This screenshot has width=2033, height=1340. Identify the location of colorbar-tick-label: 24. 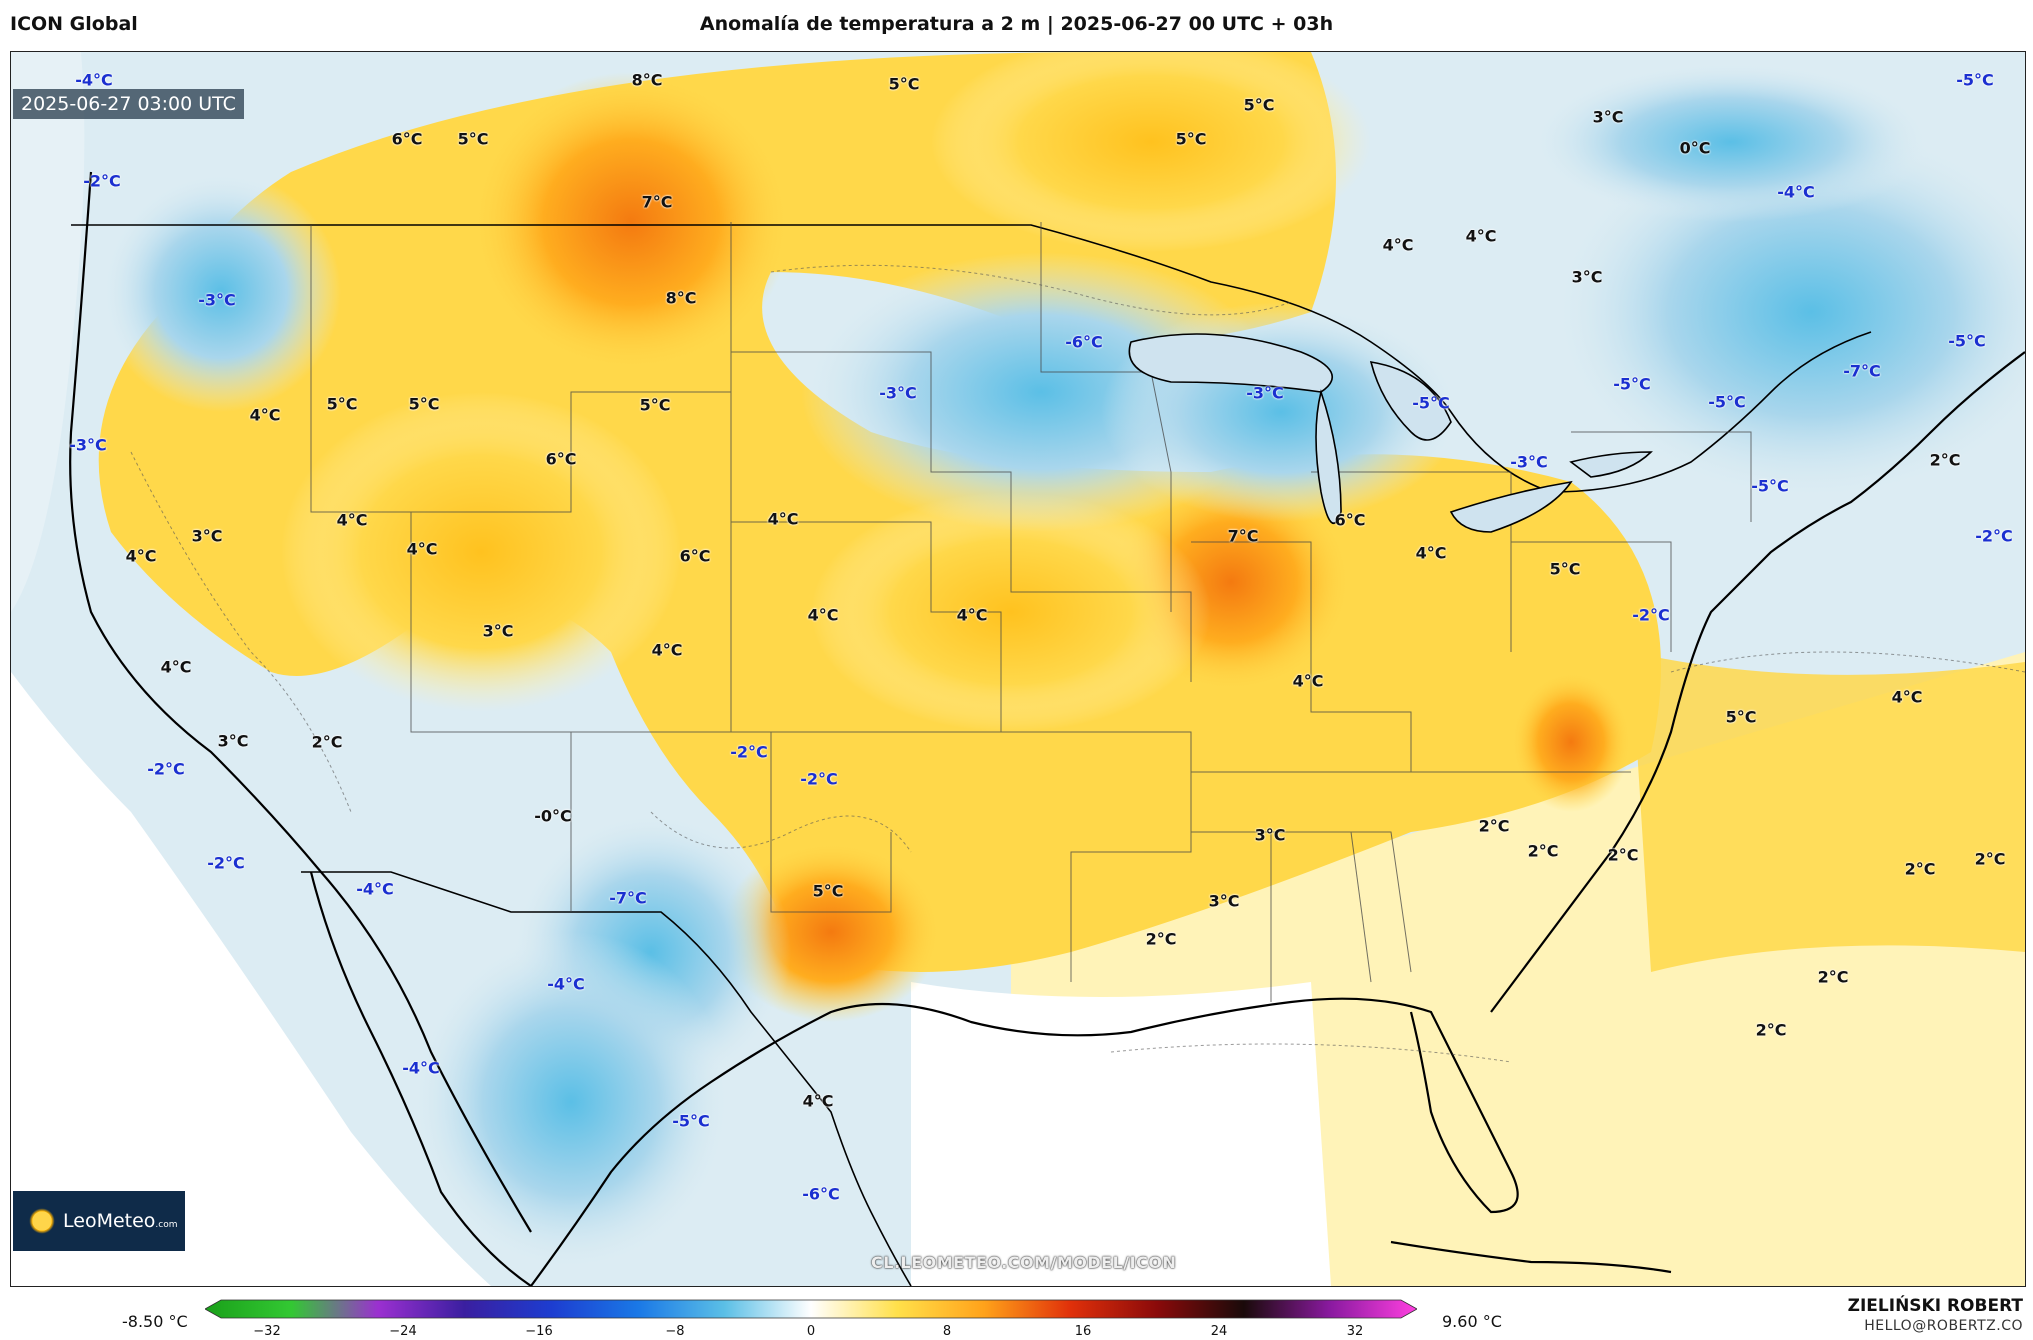
(1219, 1331).